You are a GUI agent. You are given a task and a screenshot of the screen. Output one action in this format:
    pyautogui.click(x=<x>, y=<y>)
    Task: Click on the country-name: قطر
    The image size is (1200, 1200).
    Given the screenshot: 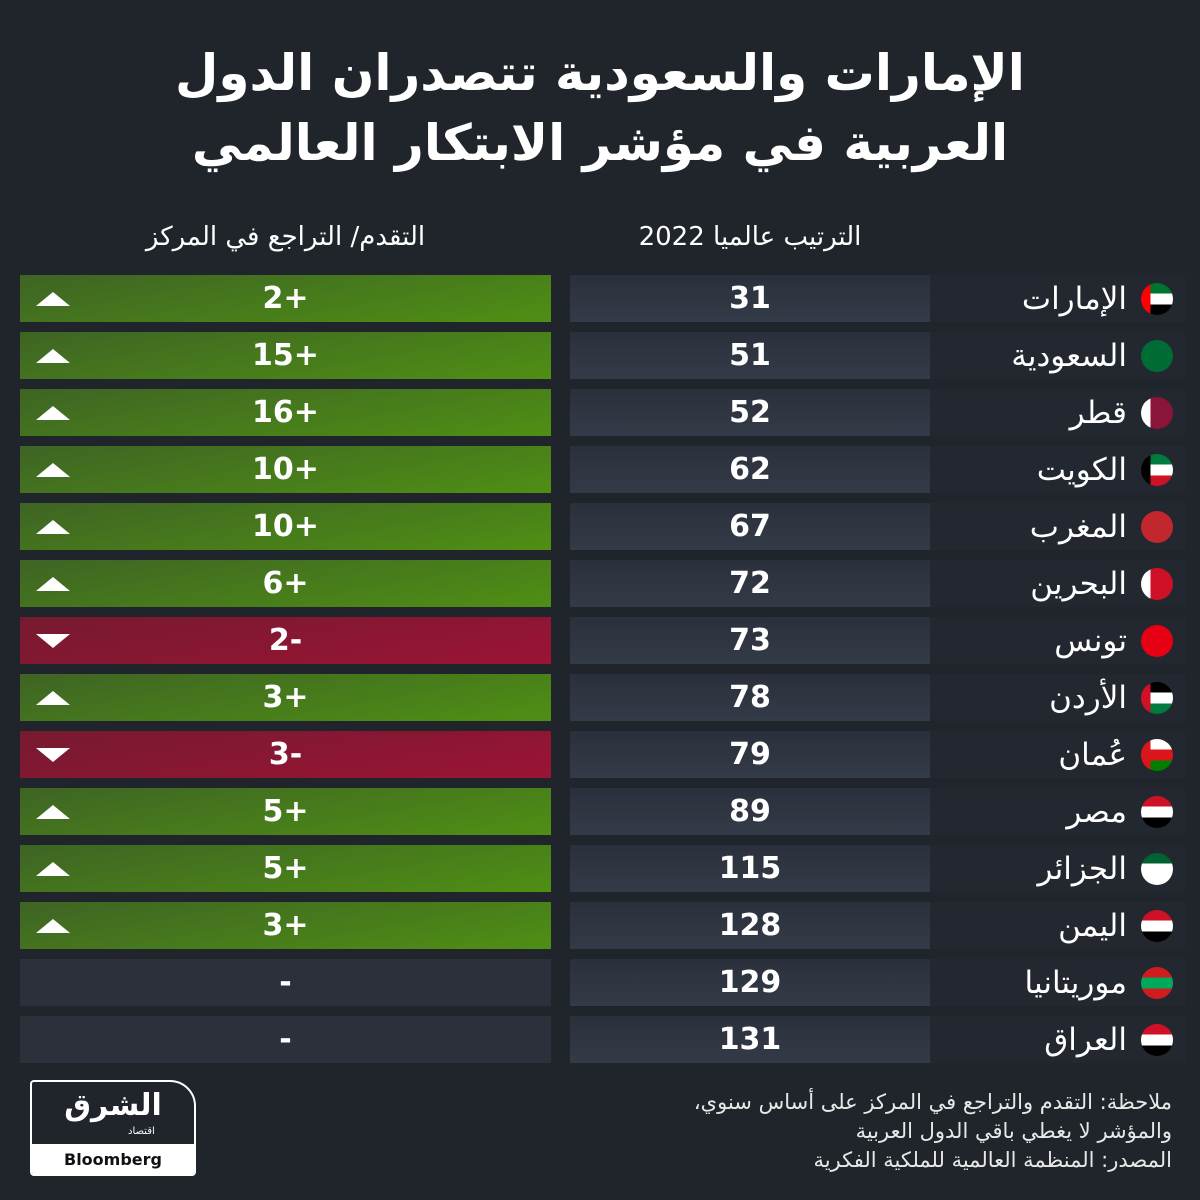 What is the action you would take?
    pyautogui.click(x=1098, y=412)
    